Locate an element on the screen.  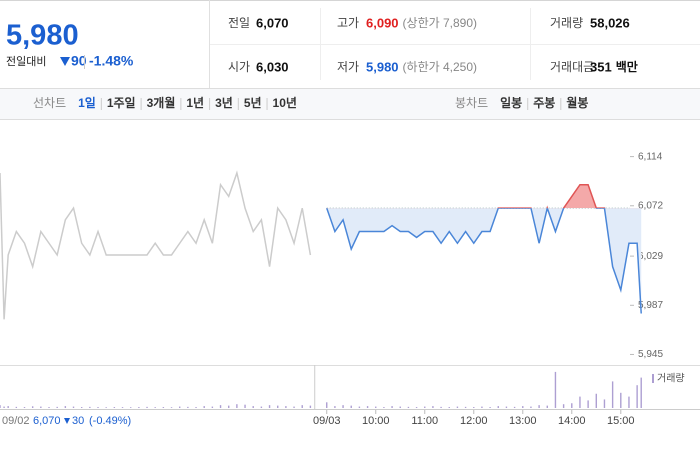
tab: 1년 is located at coordinates (195, 103).